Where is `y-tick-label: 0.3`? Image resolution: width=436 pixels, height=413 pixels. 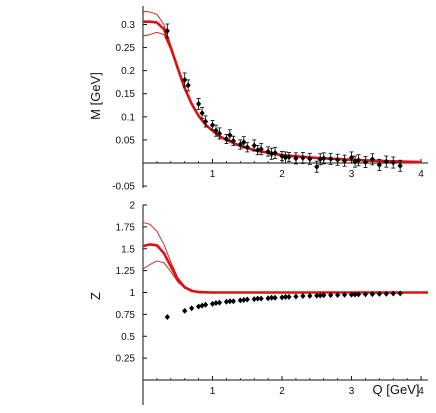 y-tick-label: 0.3 is located at coordinates (128, 25).